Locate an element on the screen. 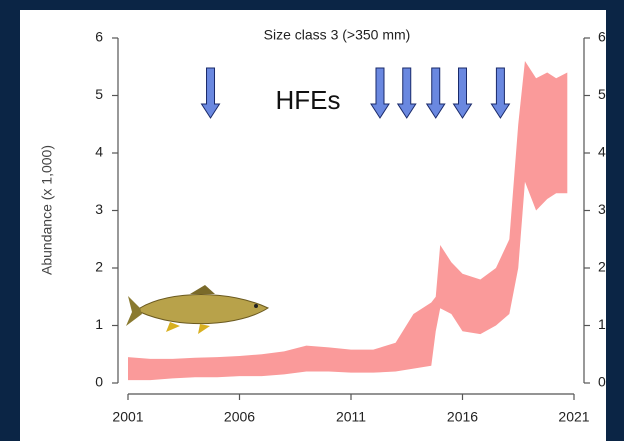 The height and width of the screenshot is (441, 624). y2-tick-label: 4 is located at coordinates (602, 152).